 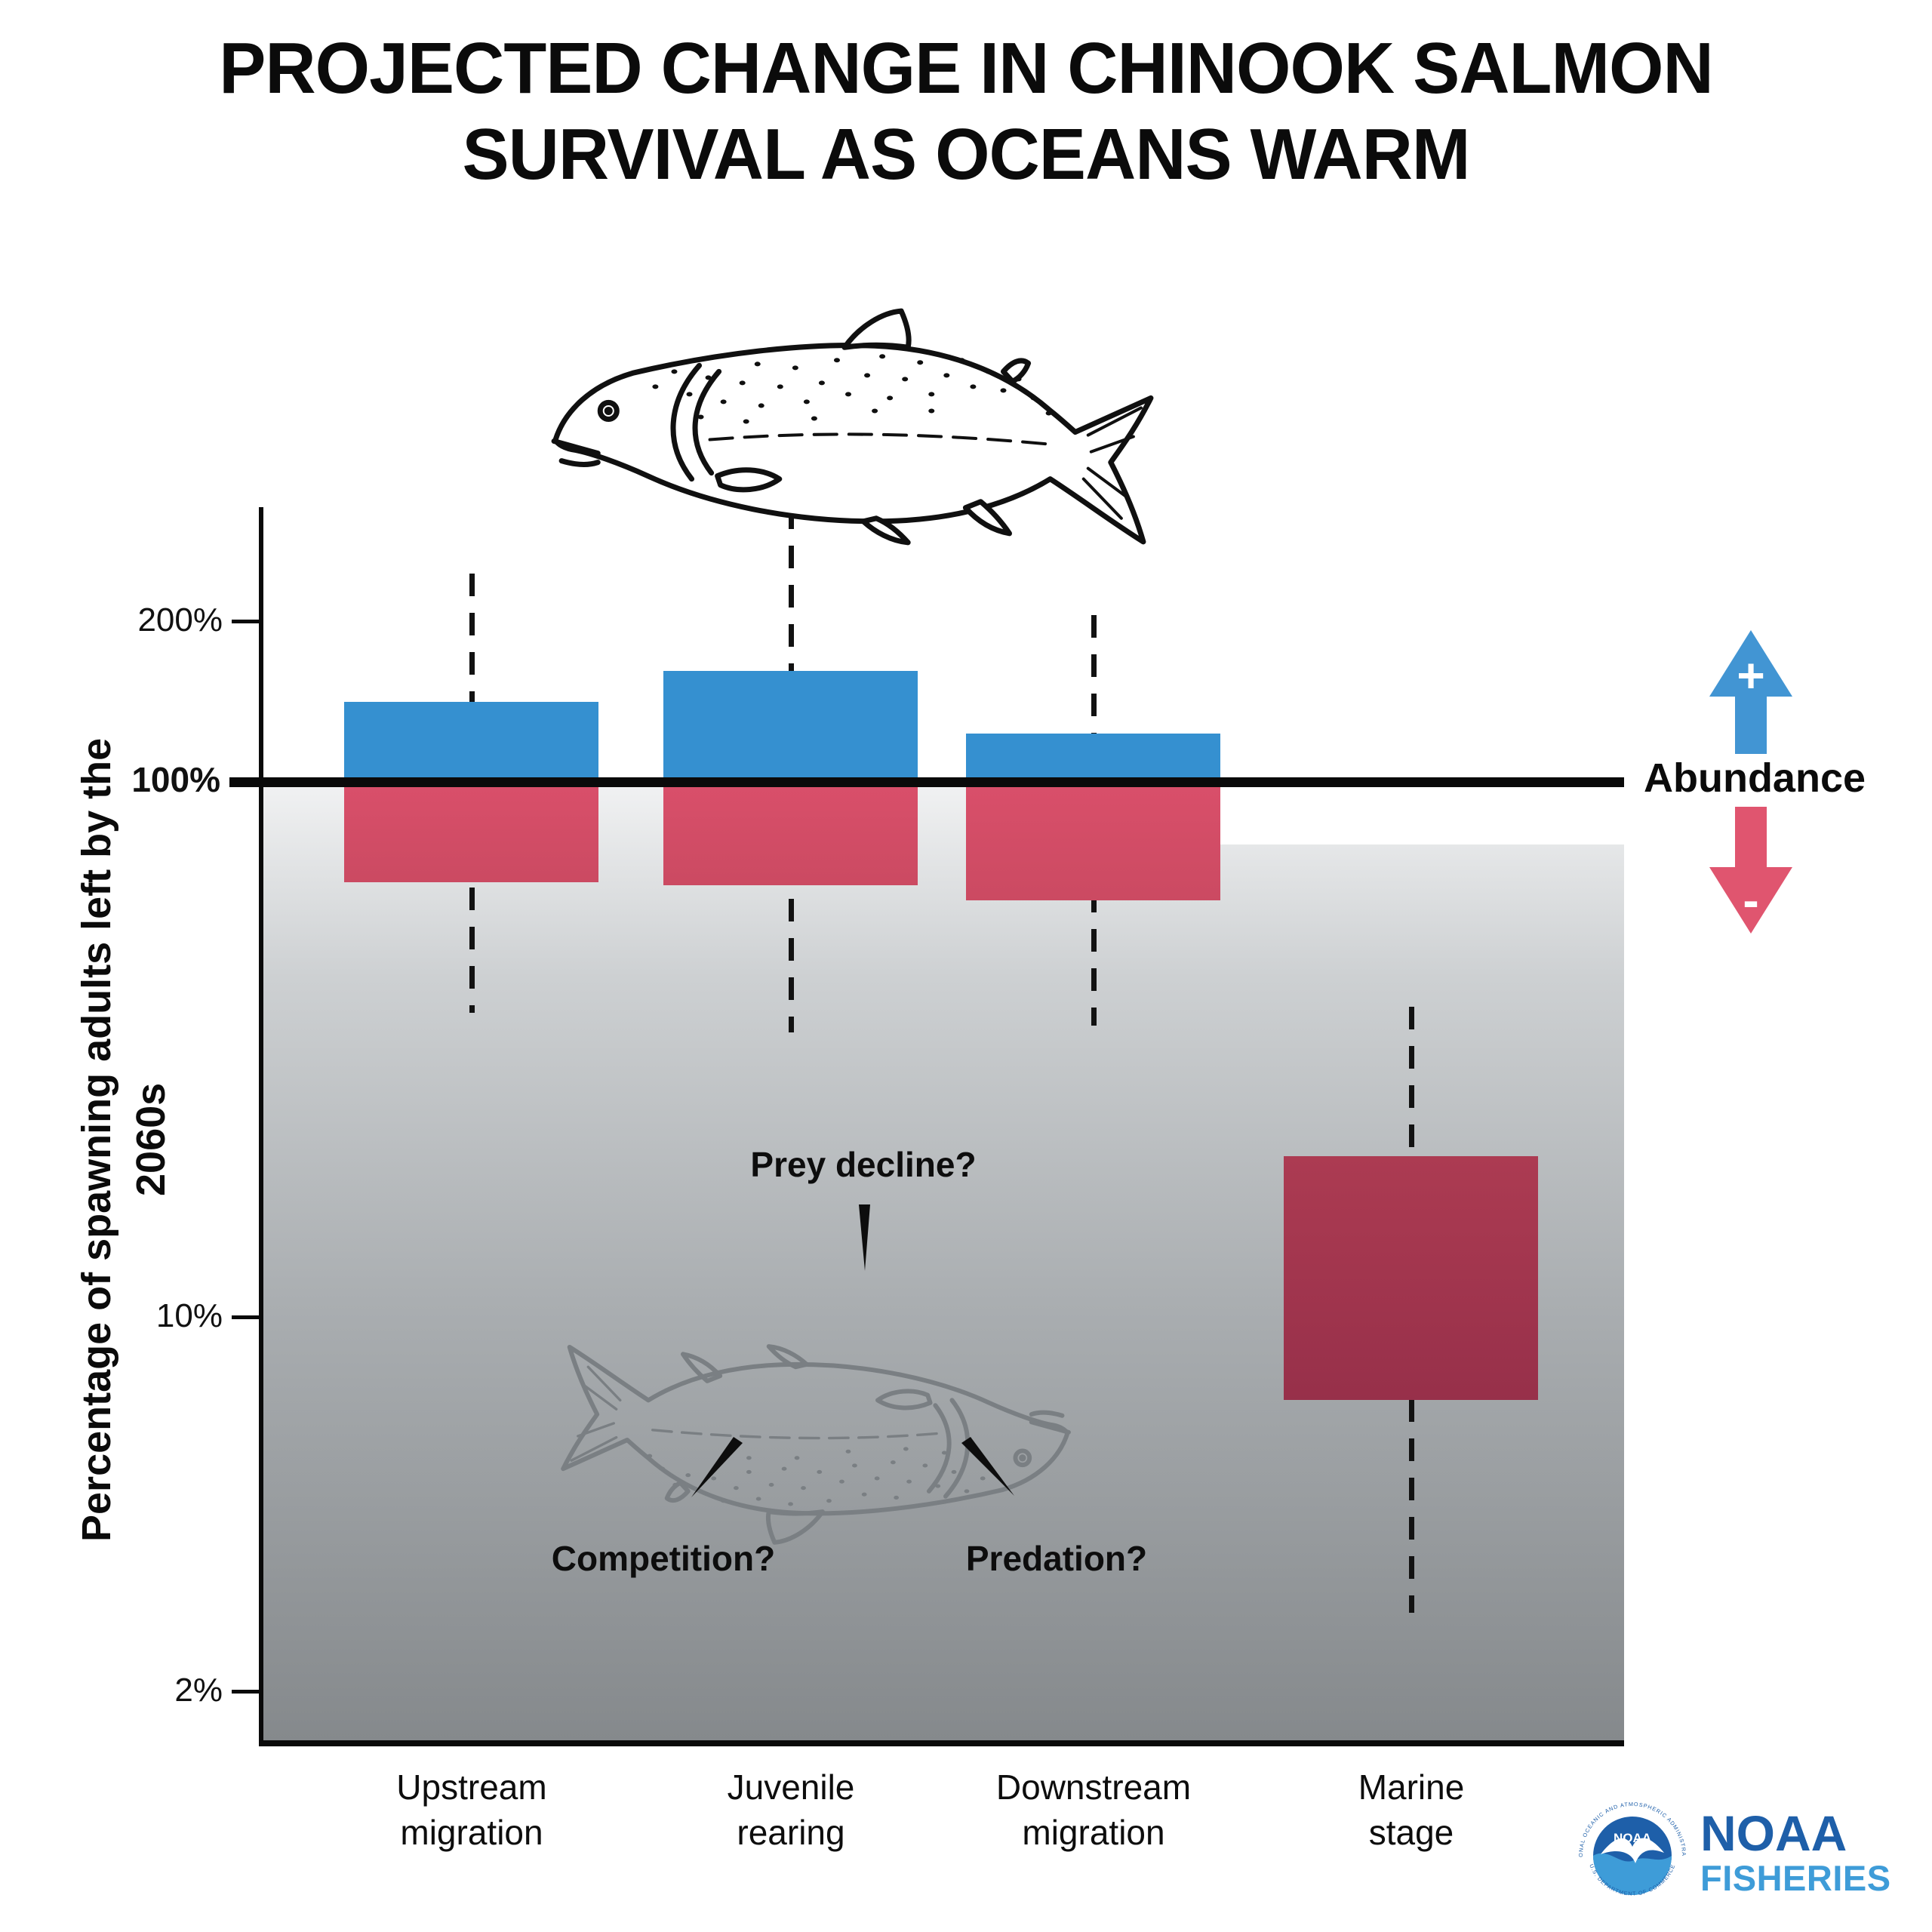 What do you see at coordinates (1795, 1878) in the screenshot?
I see `fisheries-wordmark: FISHERIES` at bounding box center [1795, 1878].